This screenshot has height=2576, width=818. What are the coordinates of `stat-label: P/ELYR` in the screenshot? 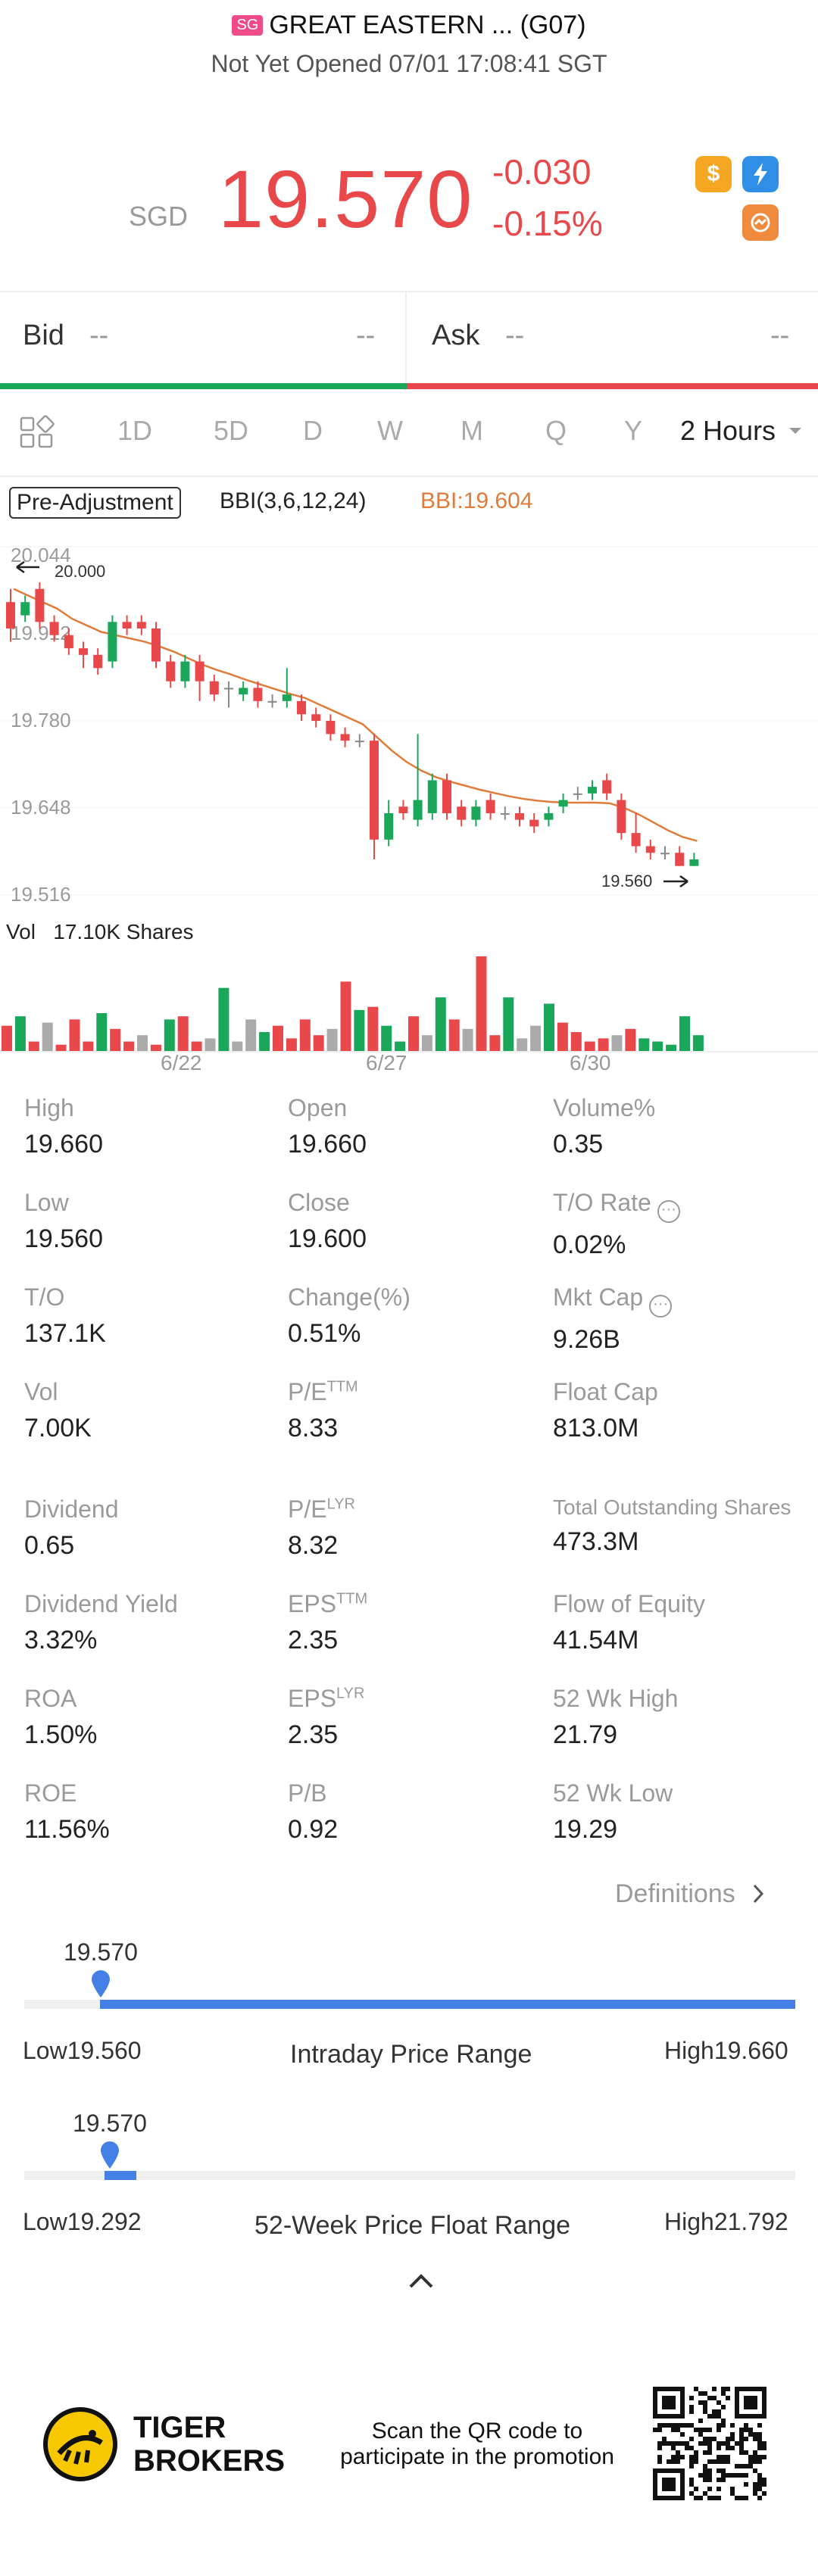 It's located at (322, 1509).